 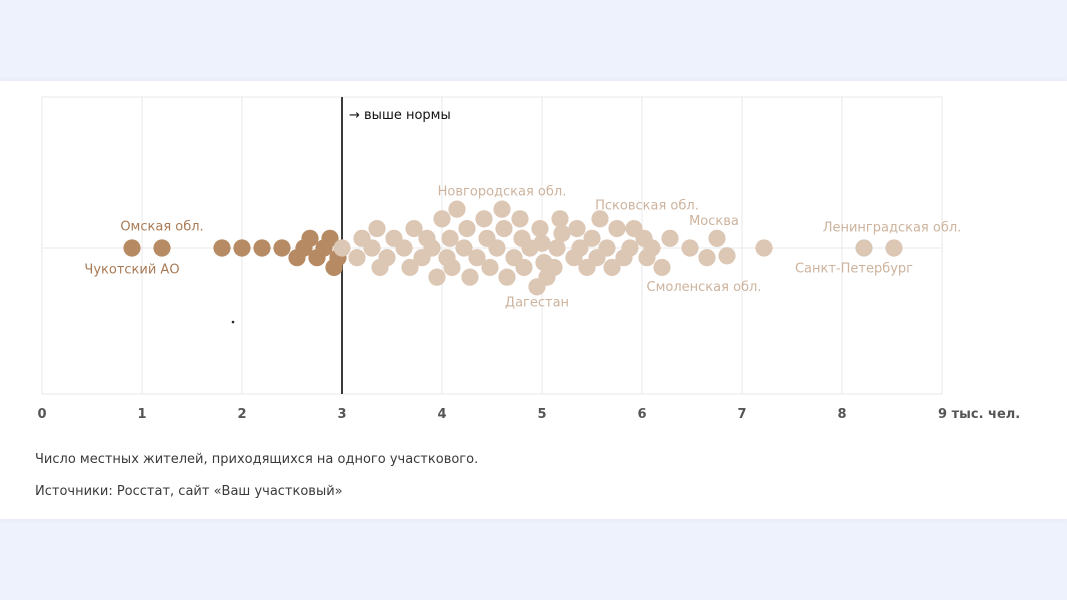 I want to click on point-label: Дагестан, so click(x=537, y=302).